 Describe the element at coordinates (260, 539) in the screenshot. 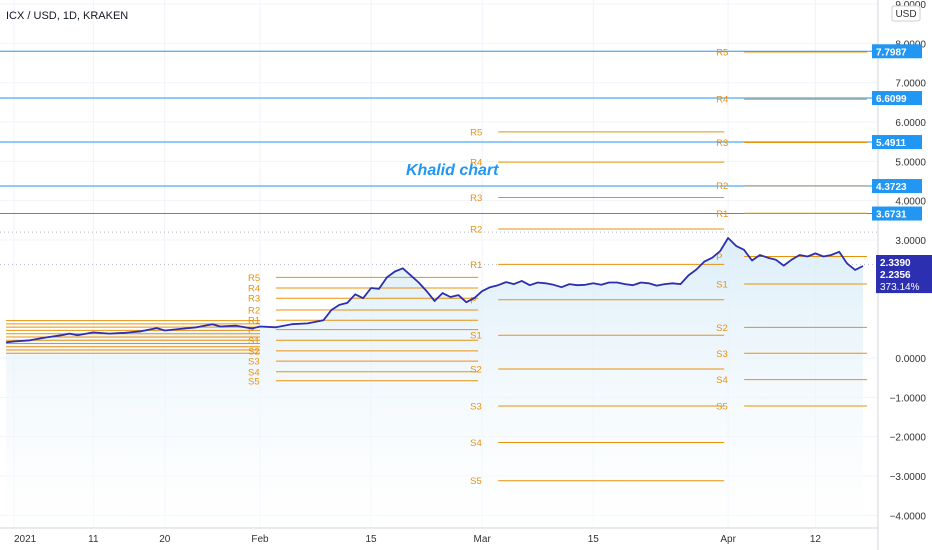

I see `x-tick-label: Feb` at that location.